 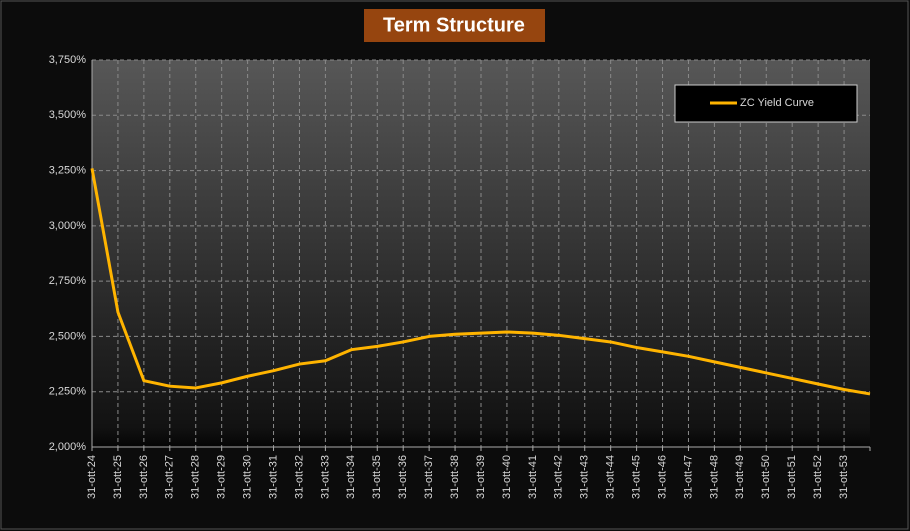 What do you see at coordinates (92, 477) in the screenshot?
I see `x-tick-label: 31-ott-24` at bounding box center [92, 477].